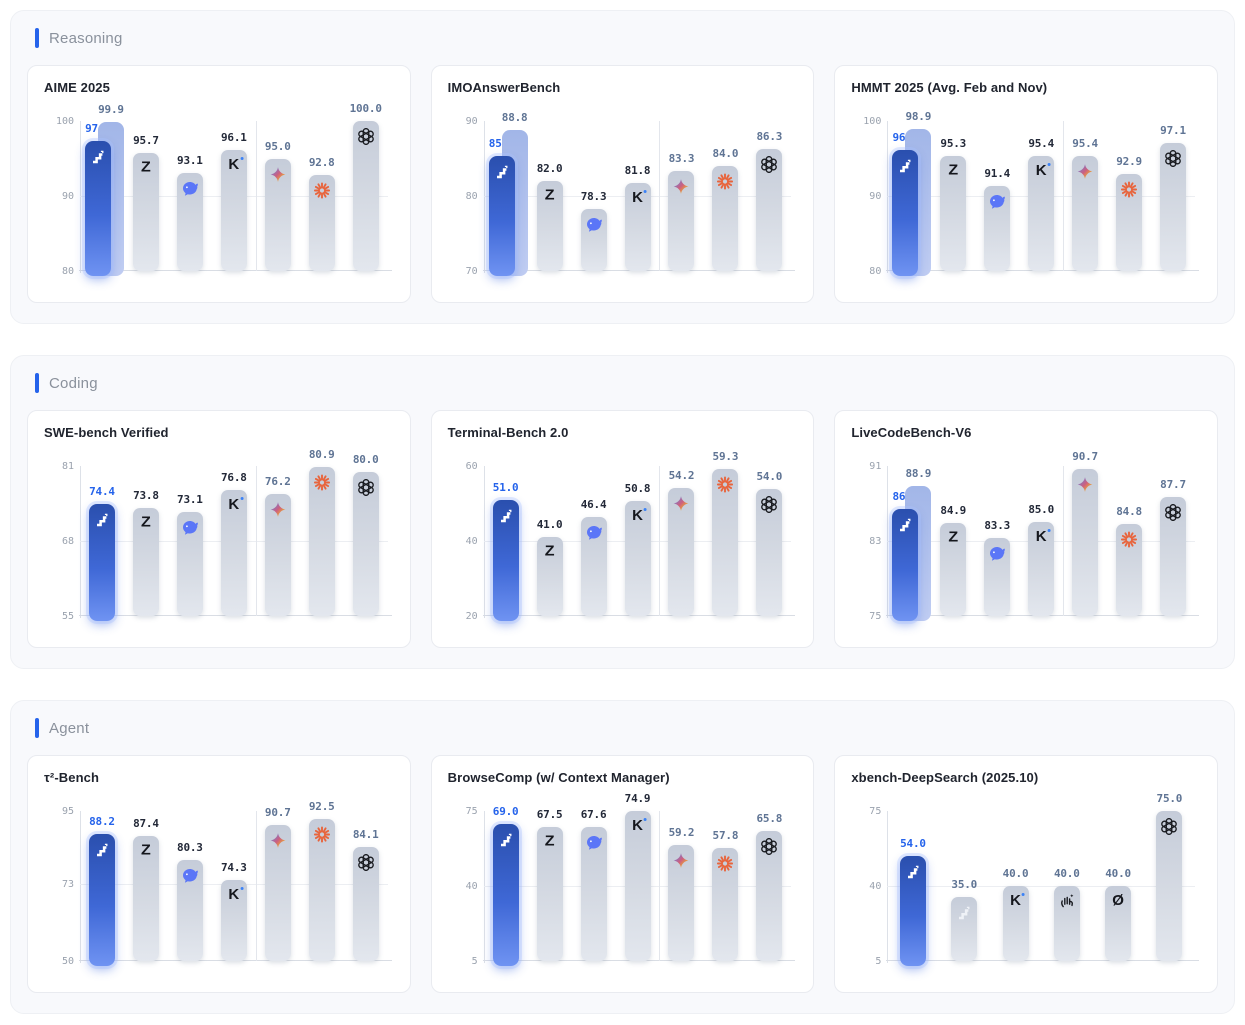  Describe the element at coordinates (949, 87) in the screenshot. I see `chart-title: HMMT 2025 (Avg. Feb and Nov)` at that location.